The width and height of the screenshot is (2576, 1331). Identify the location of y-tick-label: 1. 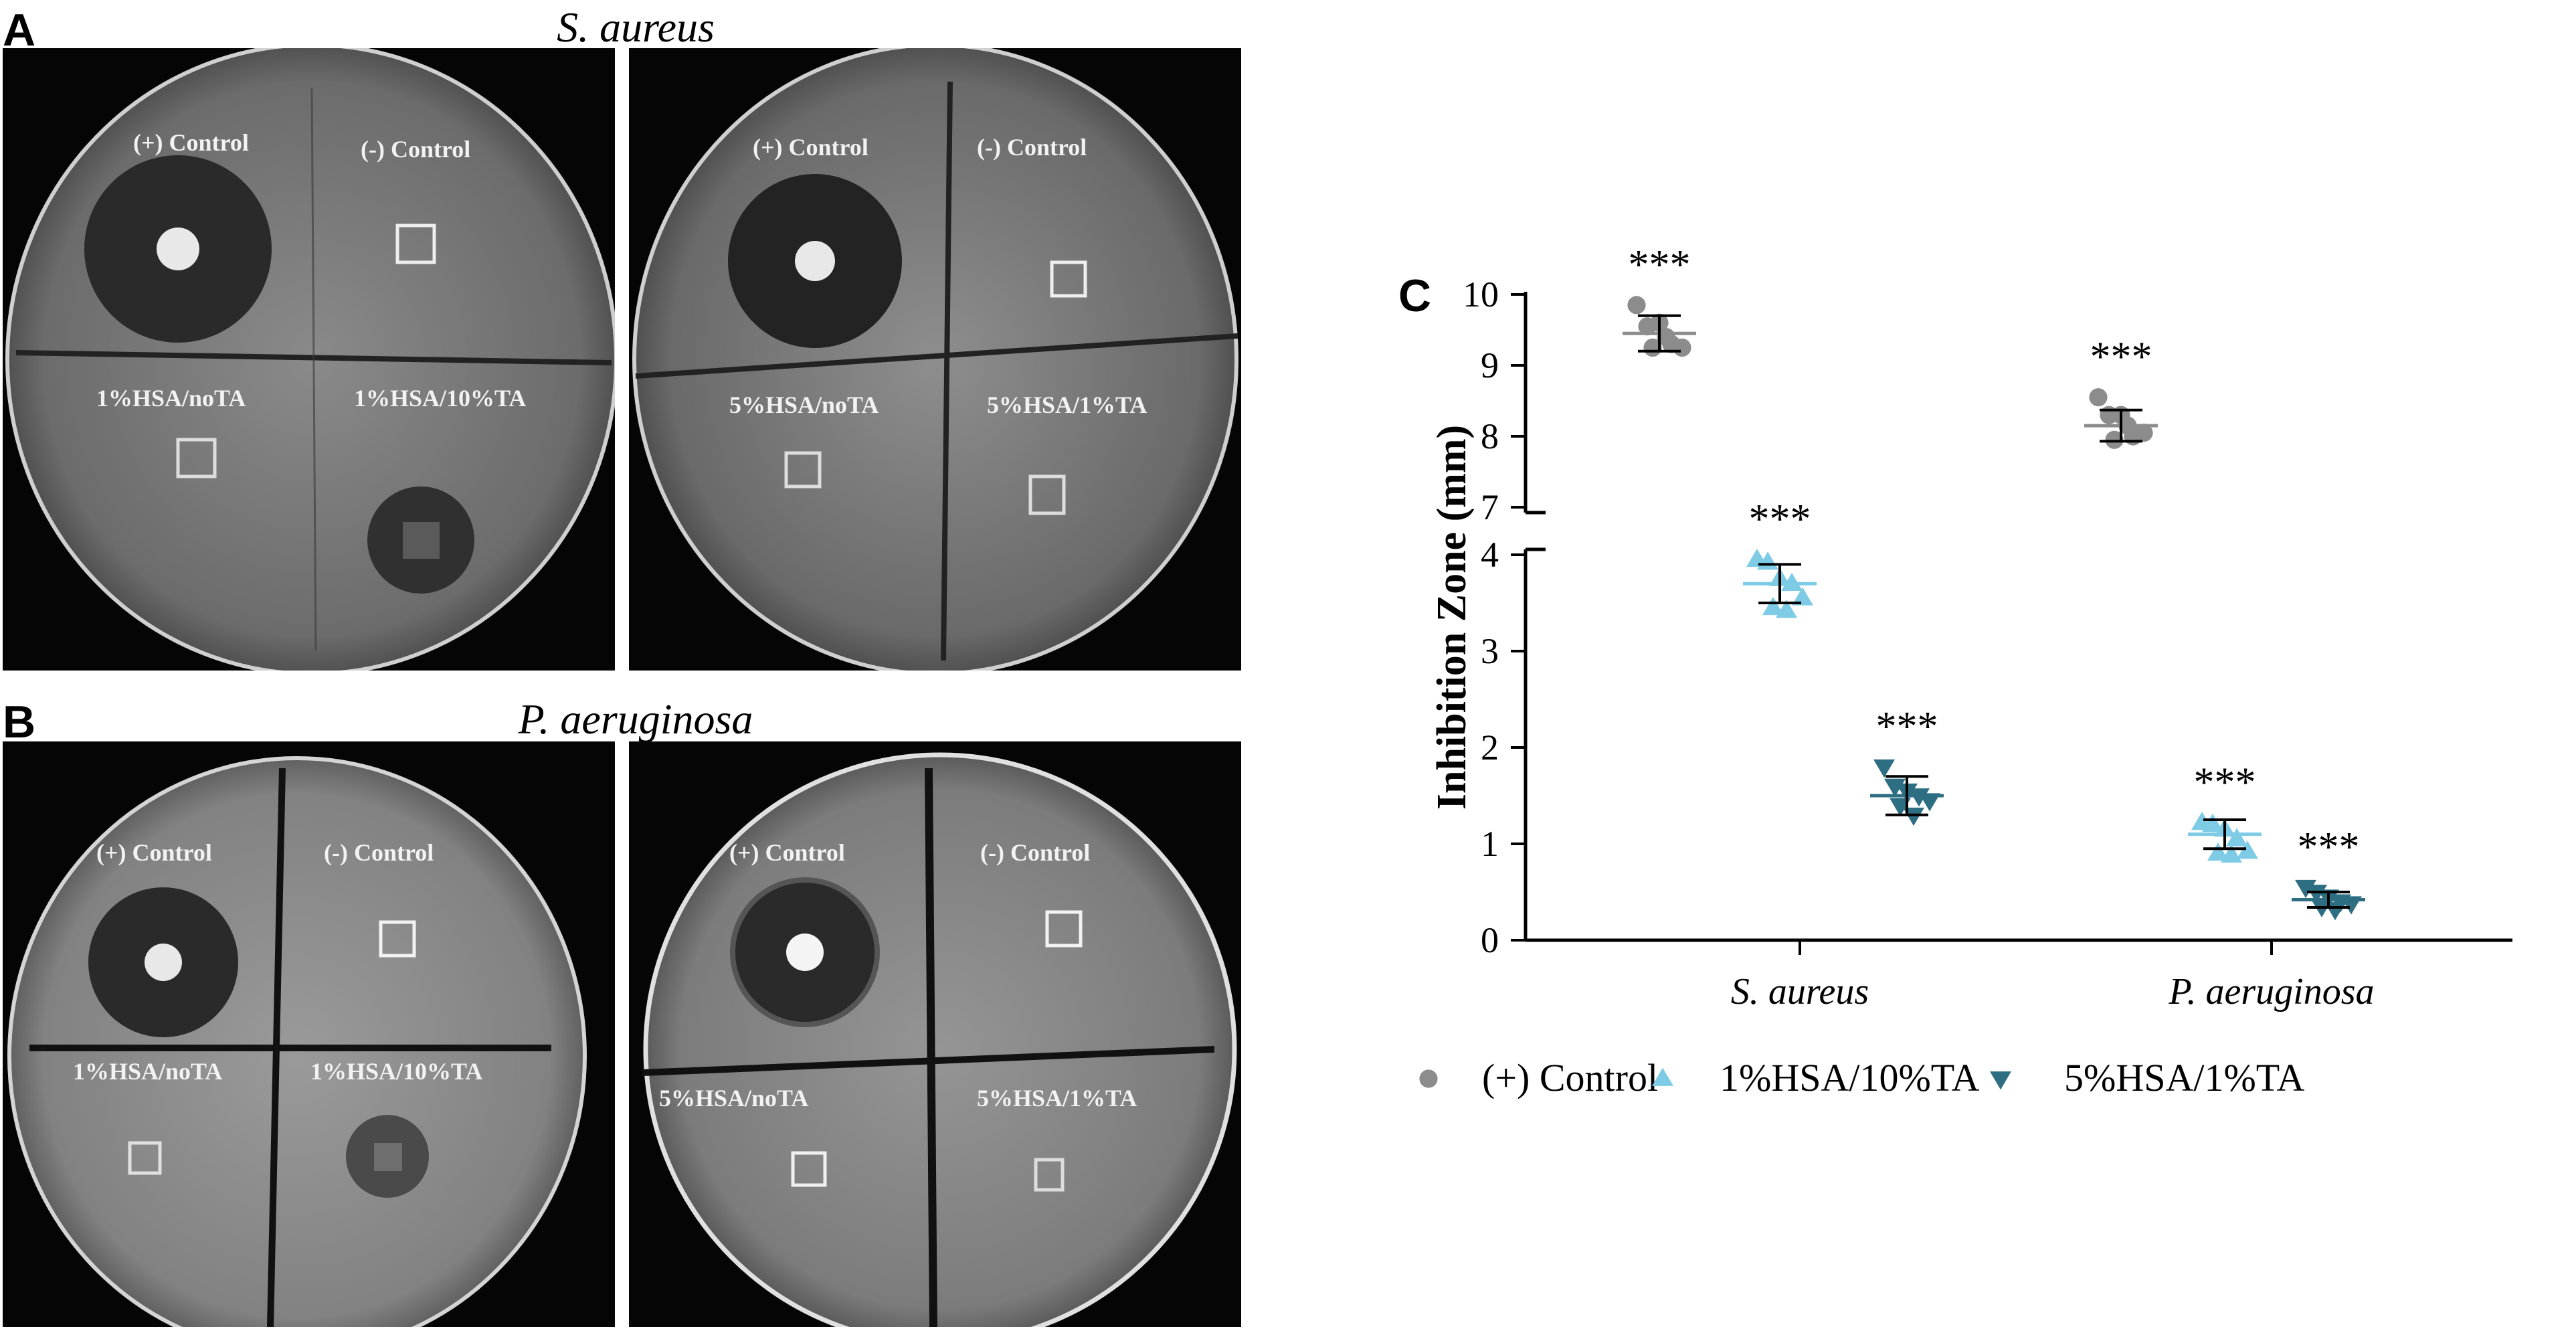
(1490, 844).